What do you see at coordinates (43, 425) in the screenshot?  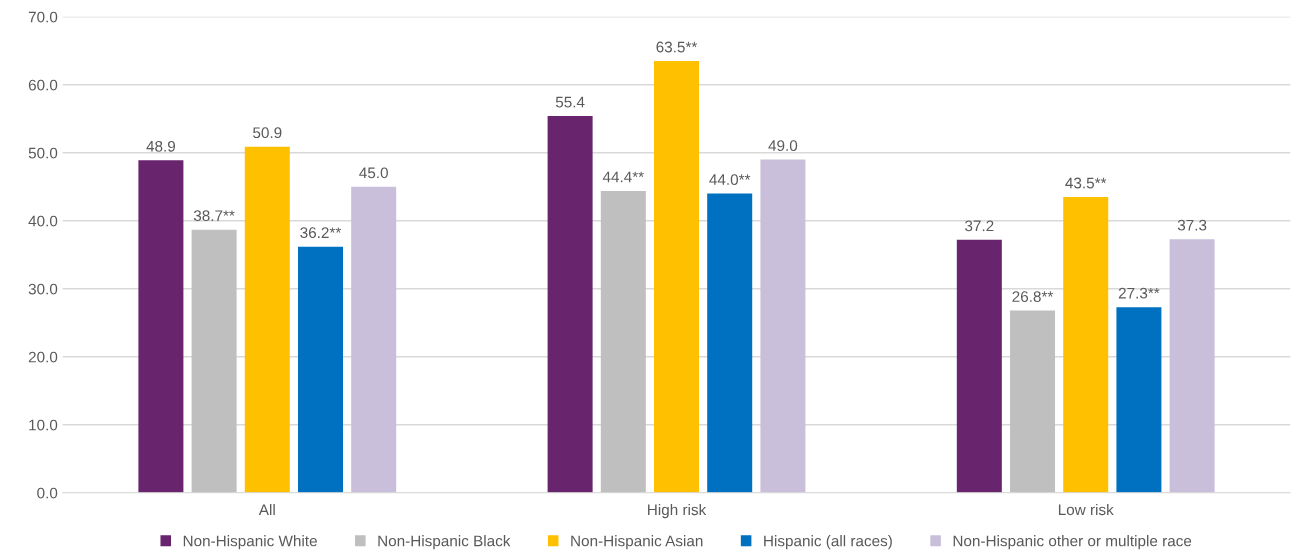 I see `y-tick-label: 10.0` at bounding box center [43, 425].